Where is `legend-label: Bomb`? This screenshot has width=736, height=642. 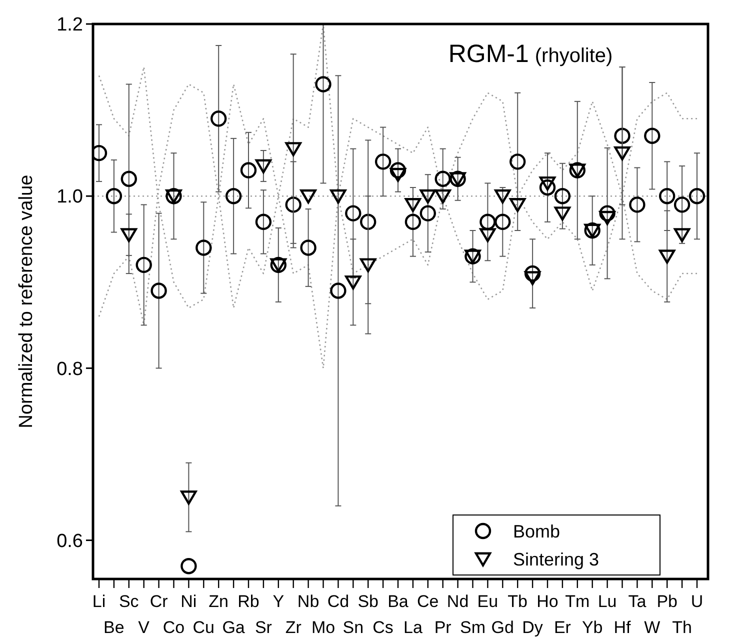
legend-label: Bomb is located at coordinates (536, 531).